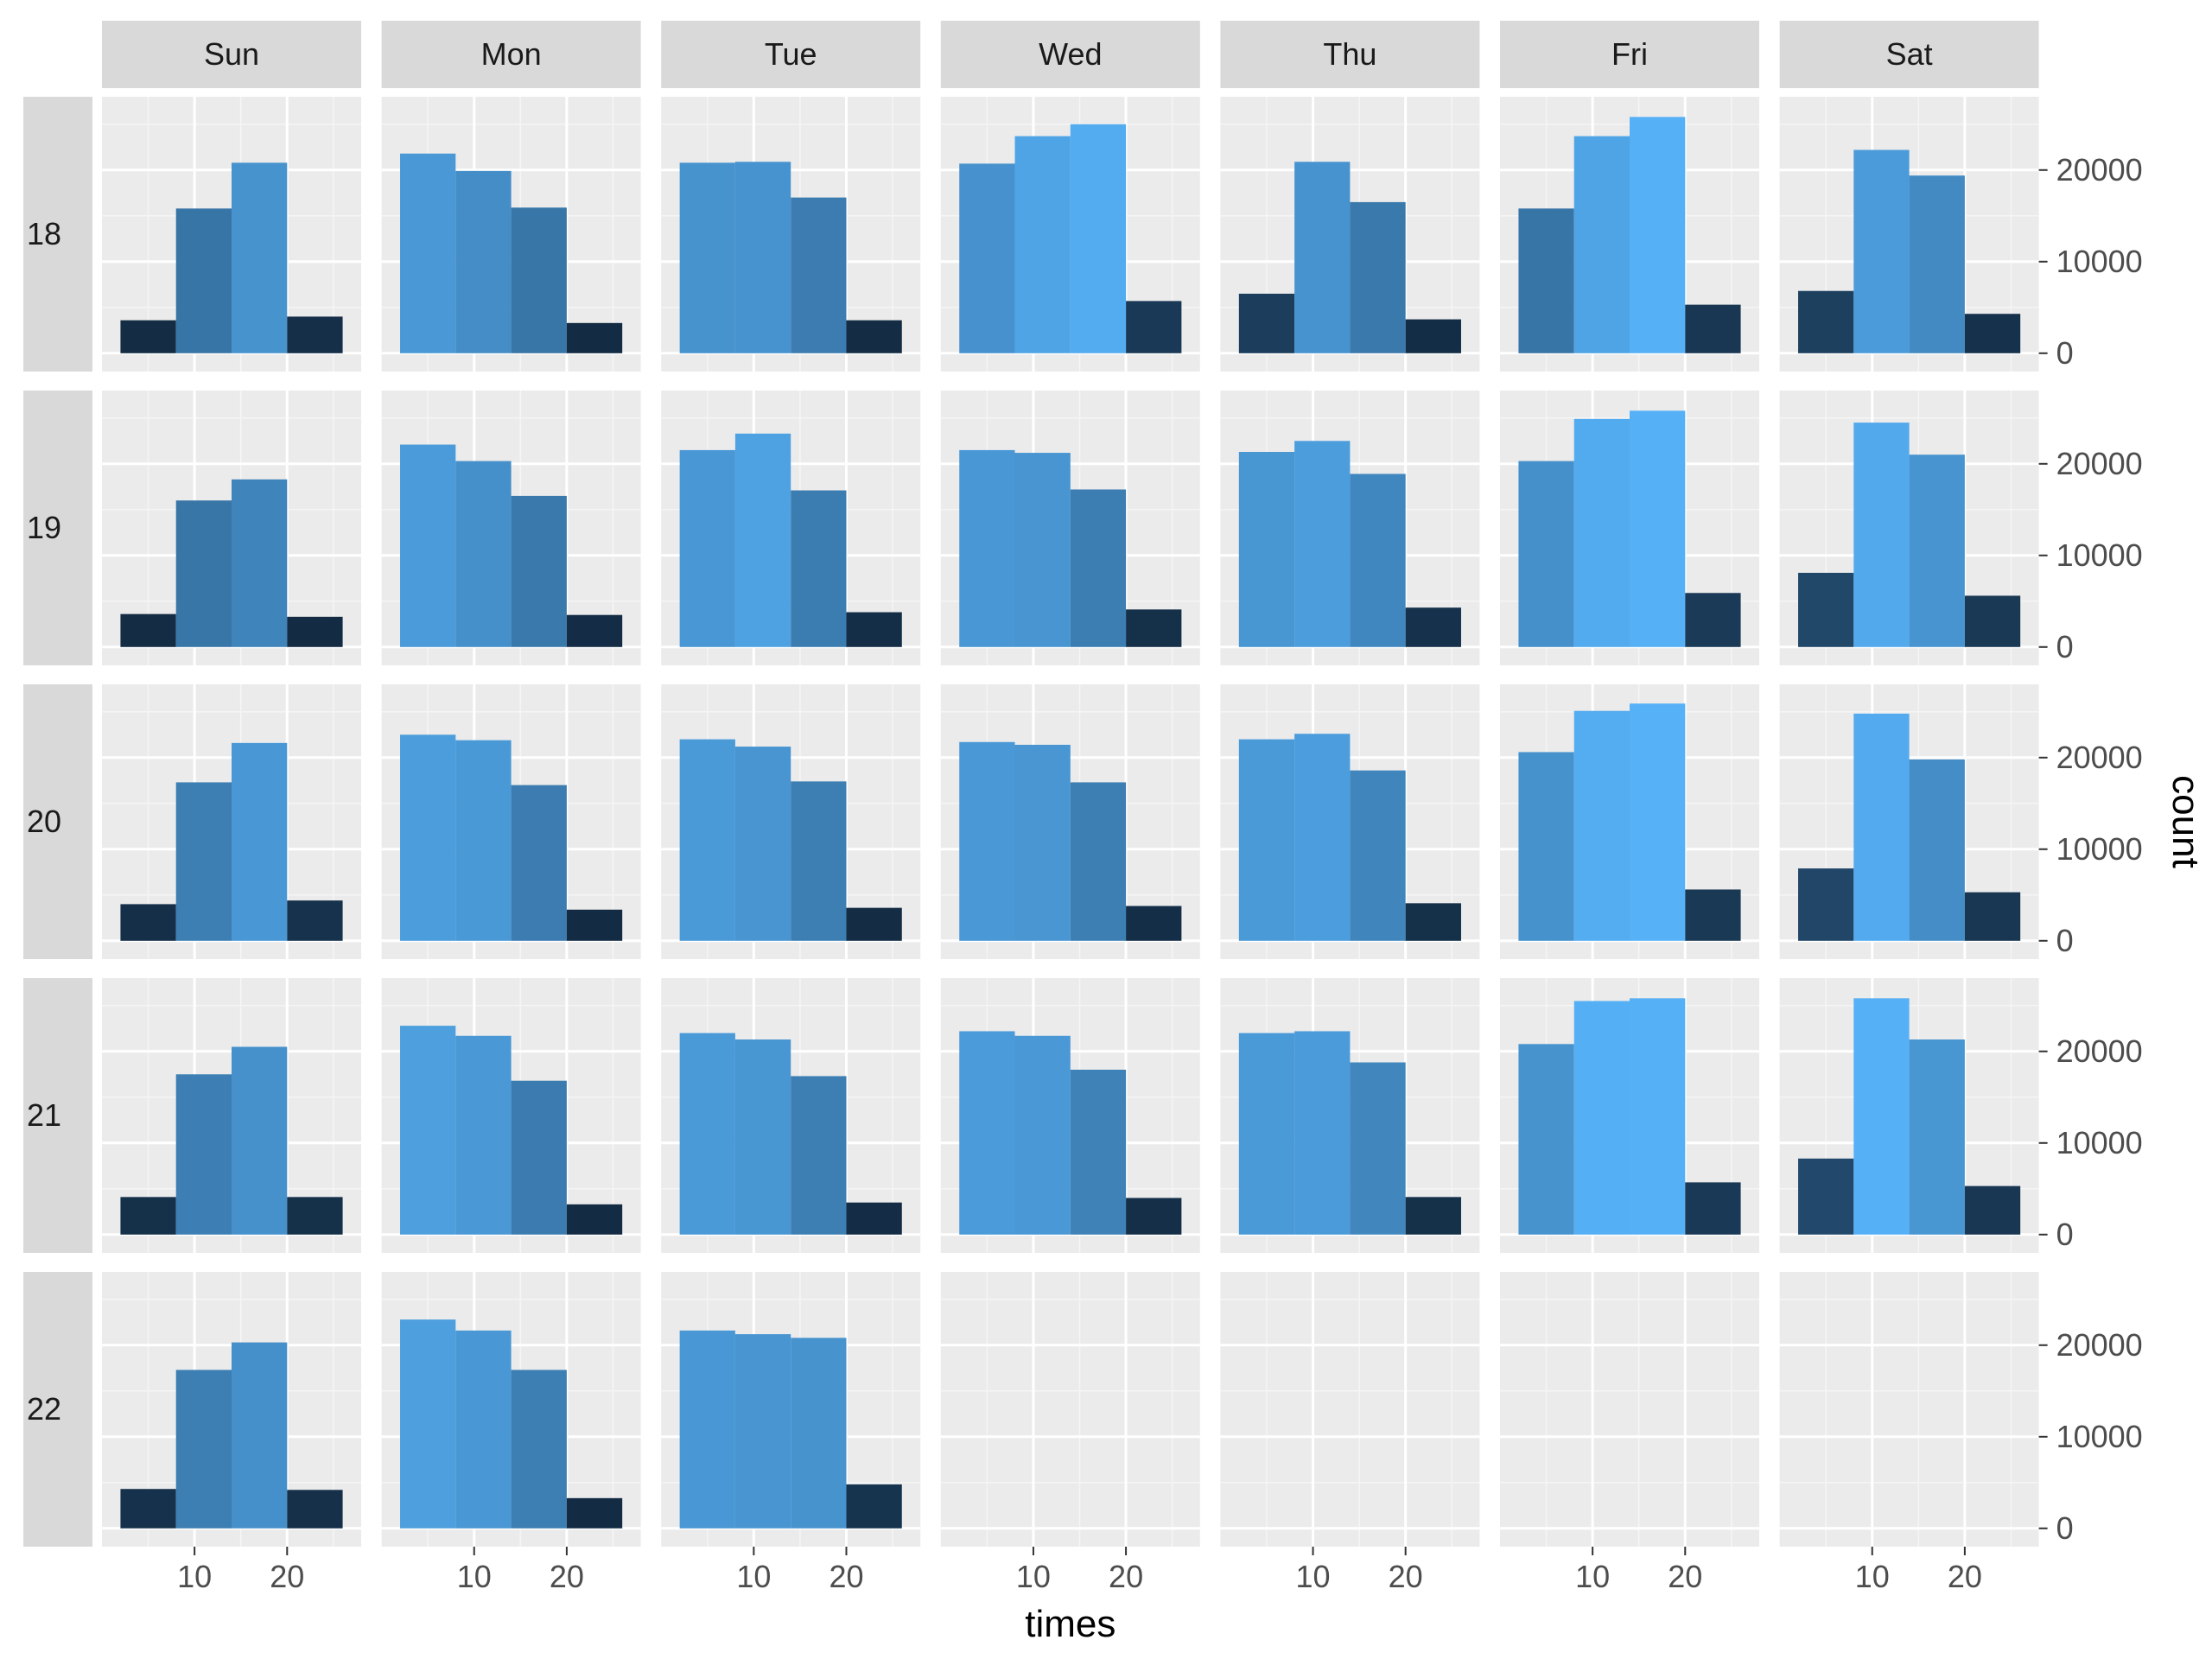  What do you see at coordinates (1350, 1409) in the screenshot?
I see `panel-background` at bounding box center [1350, 1409].